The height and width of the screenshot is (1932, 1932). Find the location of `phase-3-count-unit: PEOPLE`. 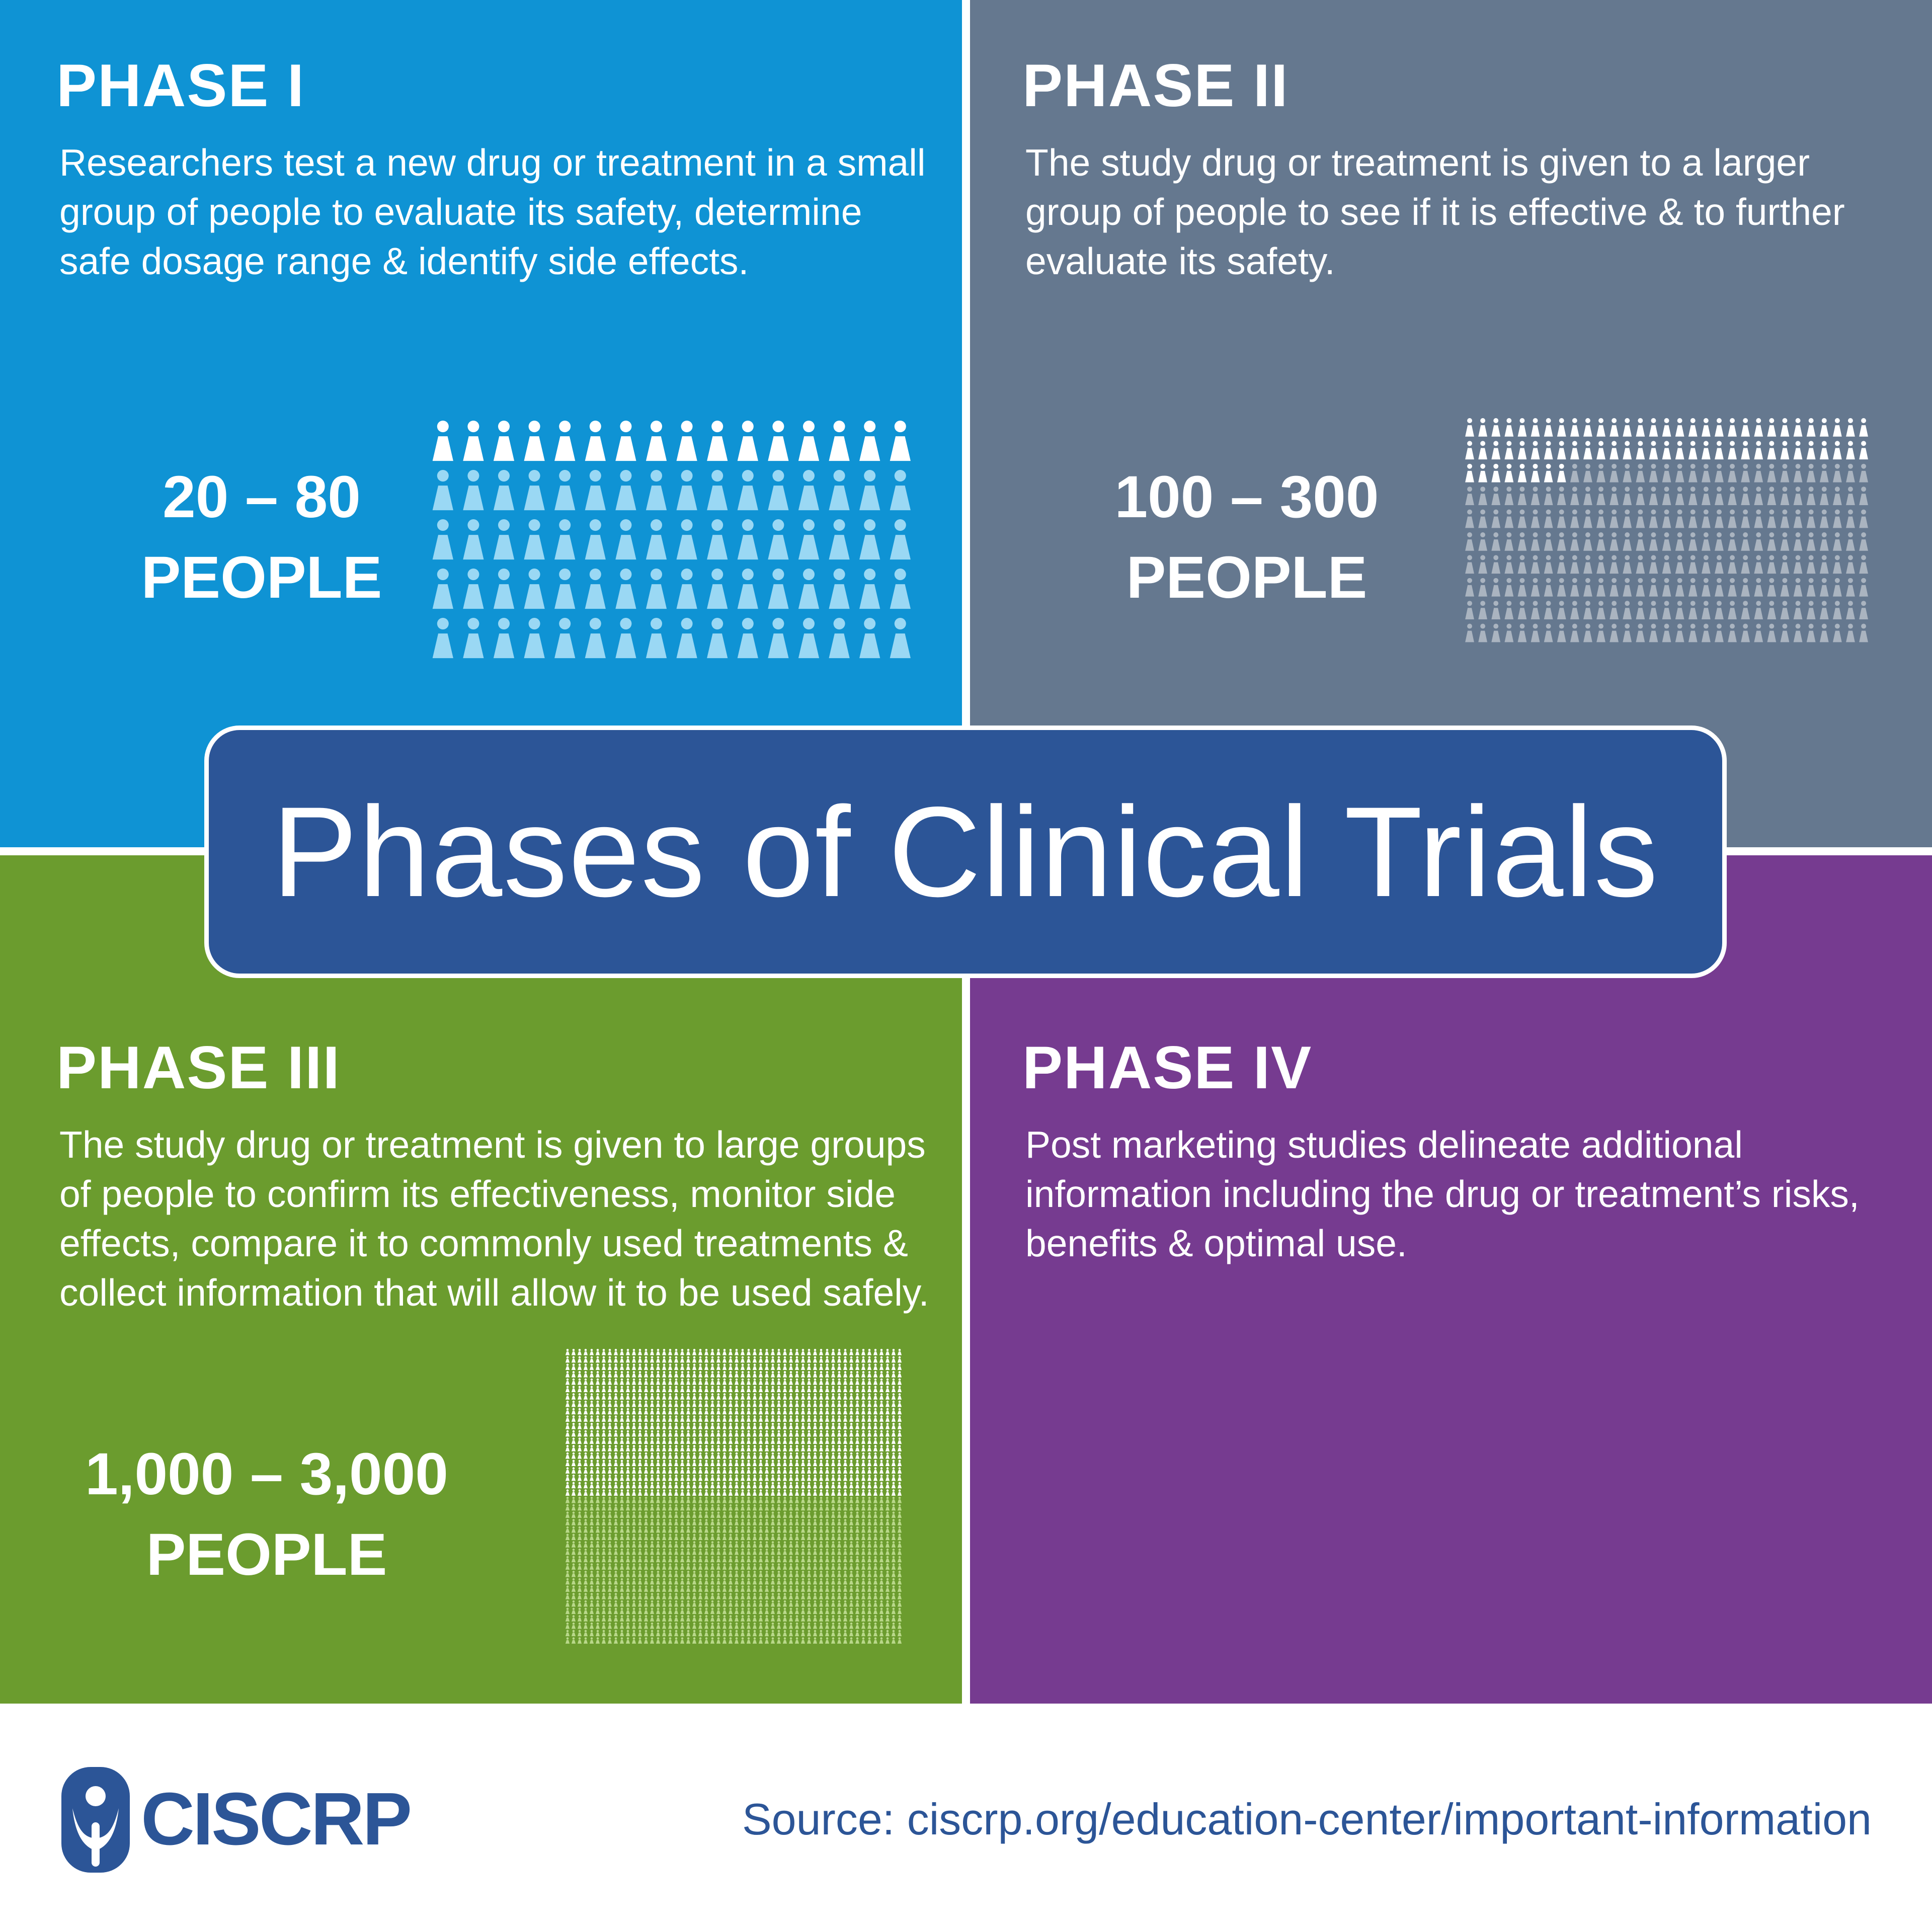

phase-3-count-unit: PEOPLE is located at coordinates (266, 1554).